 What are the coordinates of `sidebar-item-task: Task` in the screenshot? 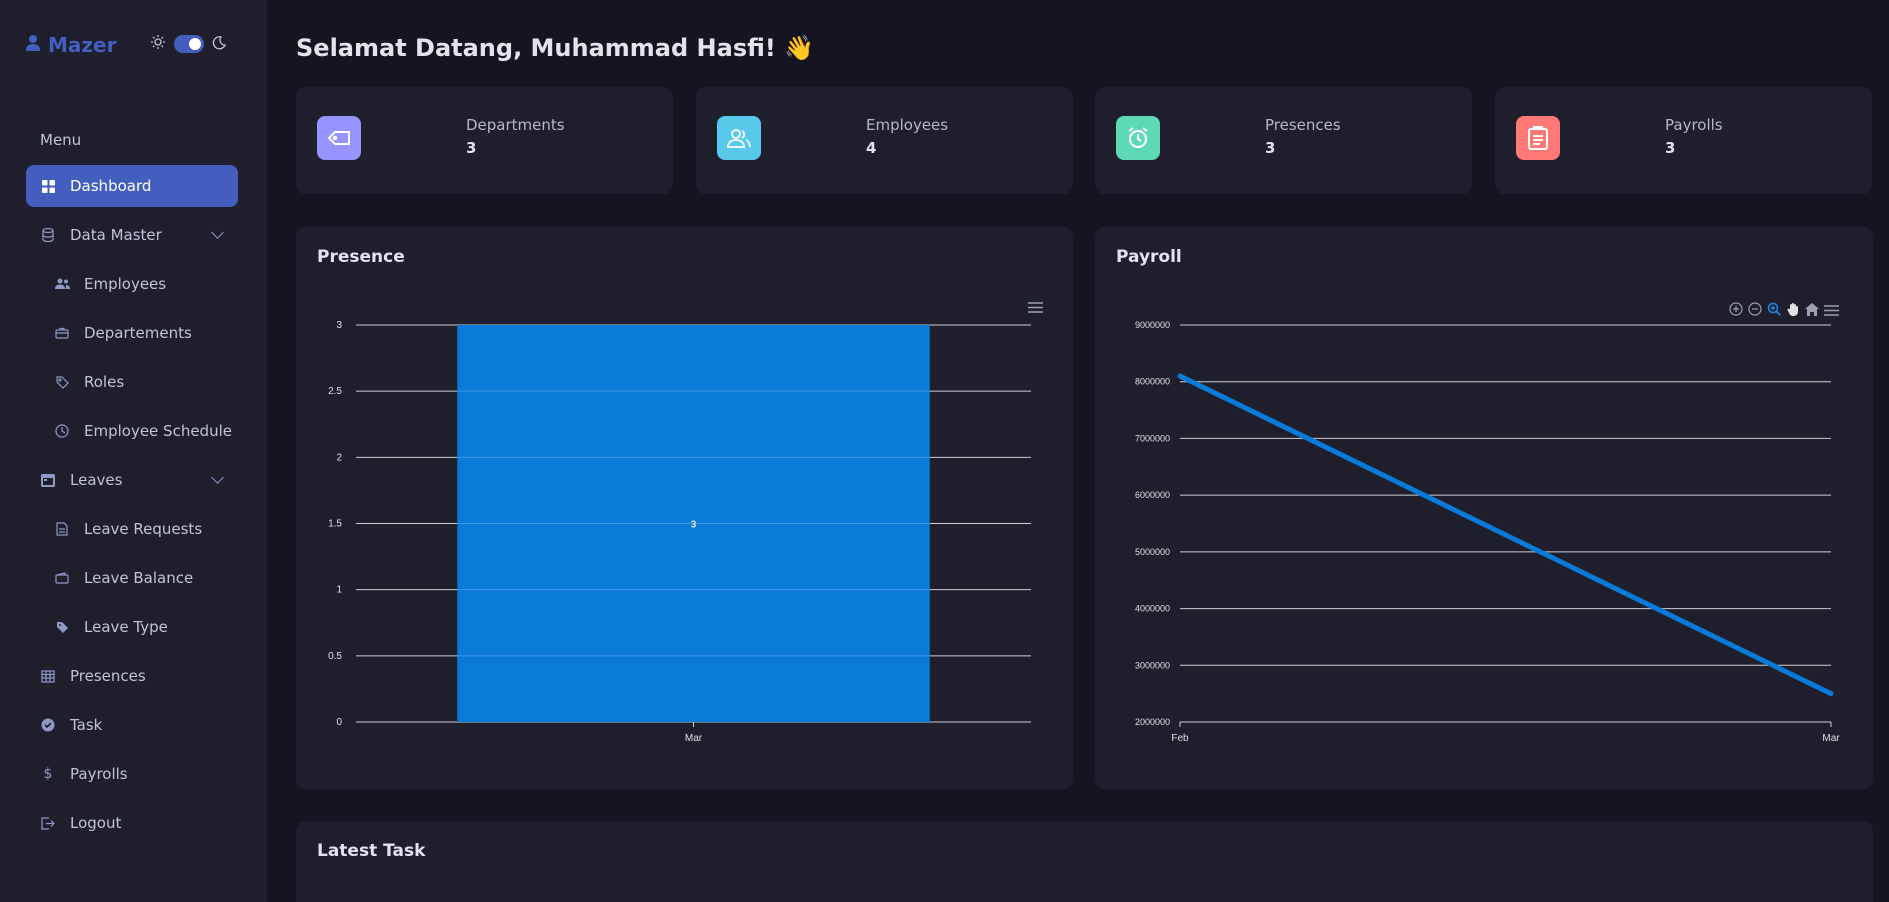 It's located at (132, 725).